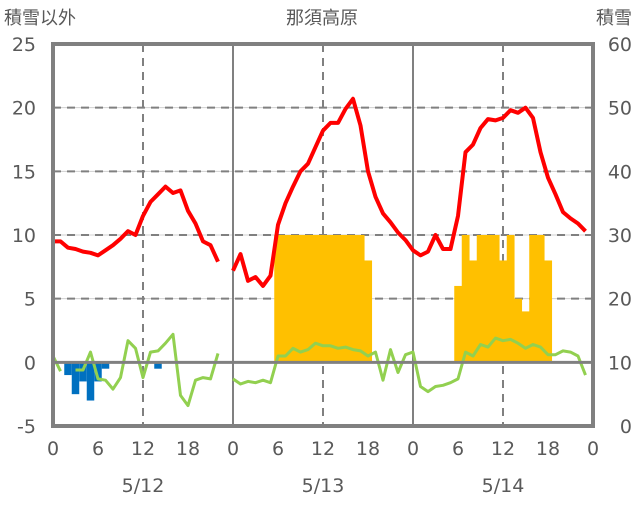 Image resolution: width=636 pixels, height=505 pixels. What do you see at coordinates (620, 300) in the screenshot?
I see `right-tick-label: 20` at bounding box center [620, 300].